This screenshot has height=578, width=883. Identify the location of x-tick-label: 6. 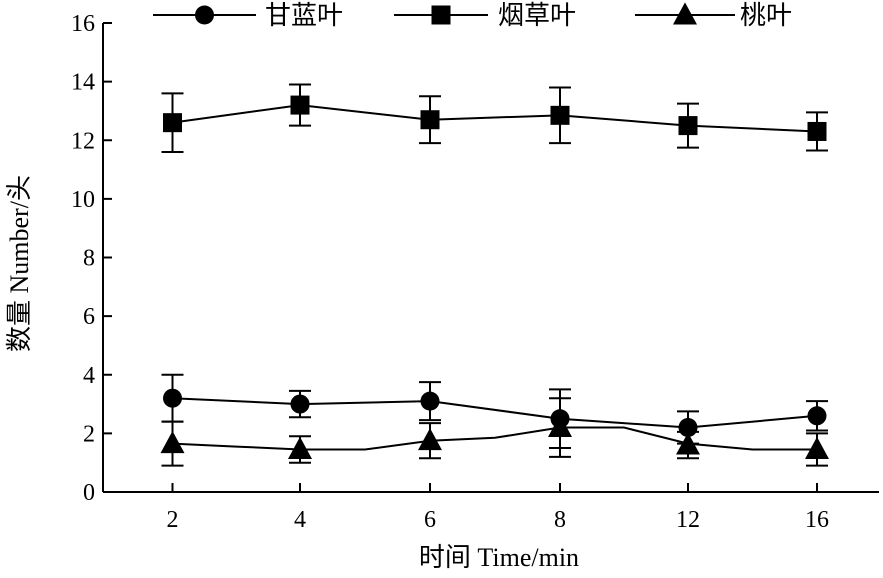
(430, 520).